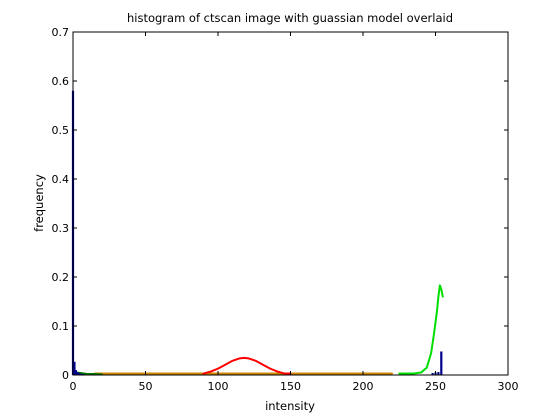  What do you see at coordinates (61, 228) in the screenshot?
I see `y-tick-label: 0.3` at bounding box center [61, 228].